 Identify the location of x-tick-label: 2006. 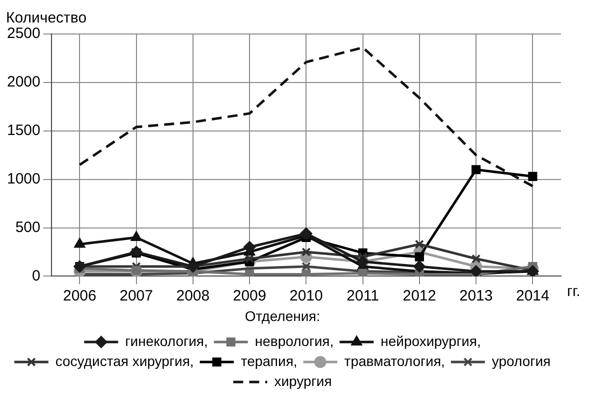
(79, 295).